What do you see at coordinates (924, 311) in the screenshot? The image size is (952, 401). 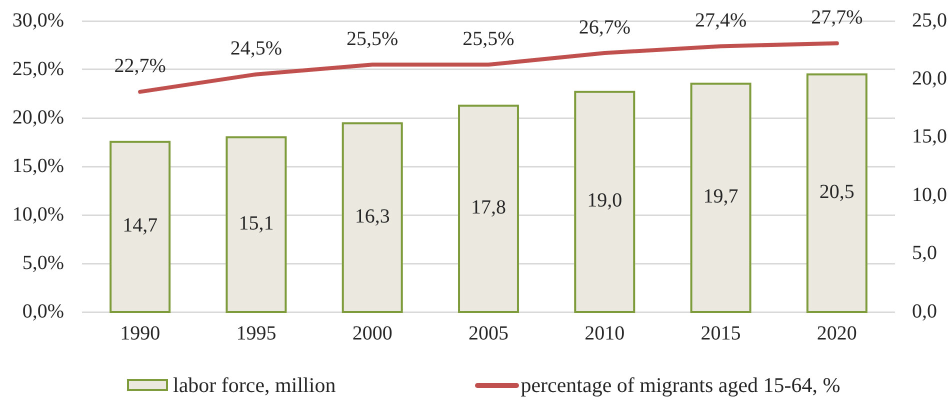 I see `y2-tick-label: 0,0` at bounding box center [924, 311].